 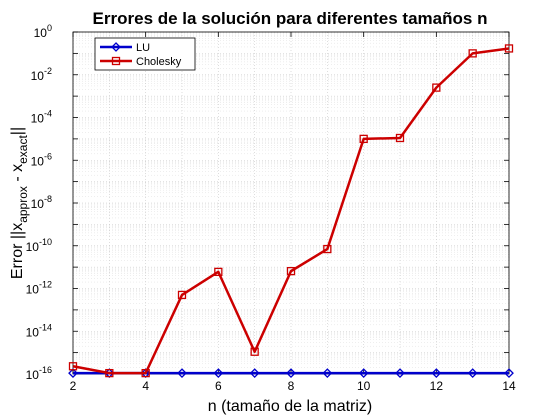 I want to click on y-tick-label: 10⁰, so click(x=43, y=31).